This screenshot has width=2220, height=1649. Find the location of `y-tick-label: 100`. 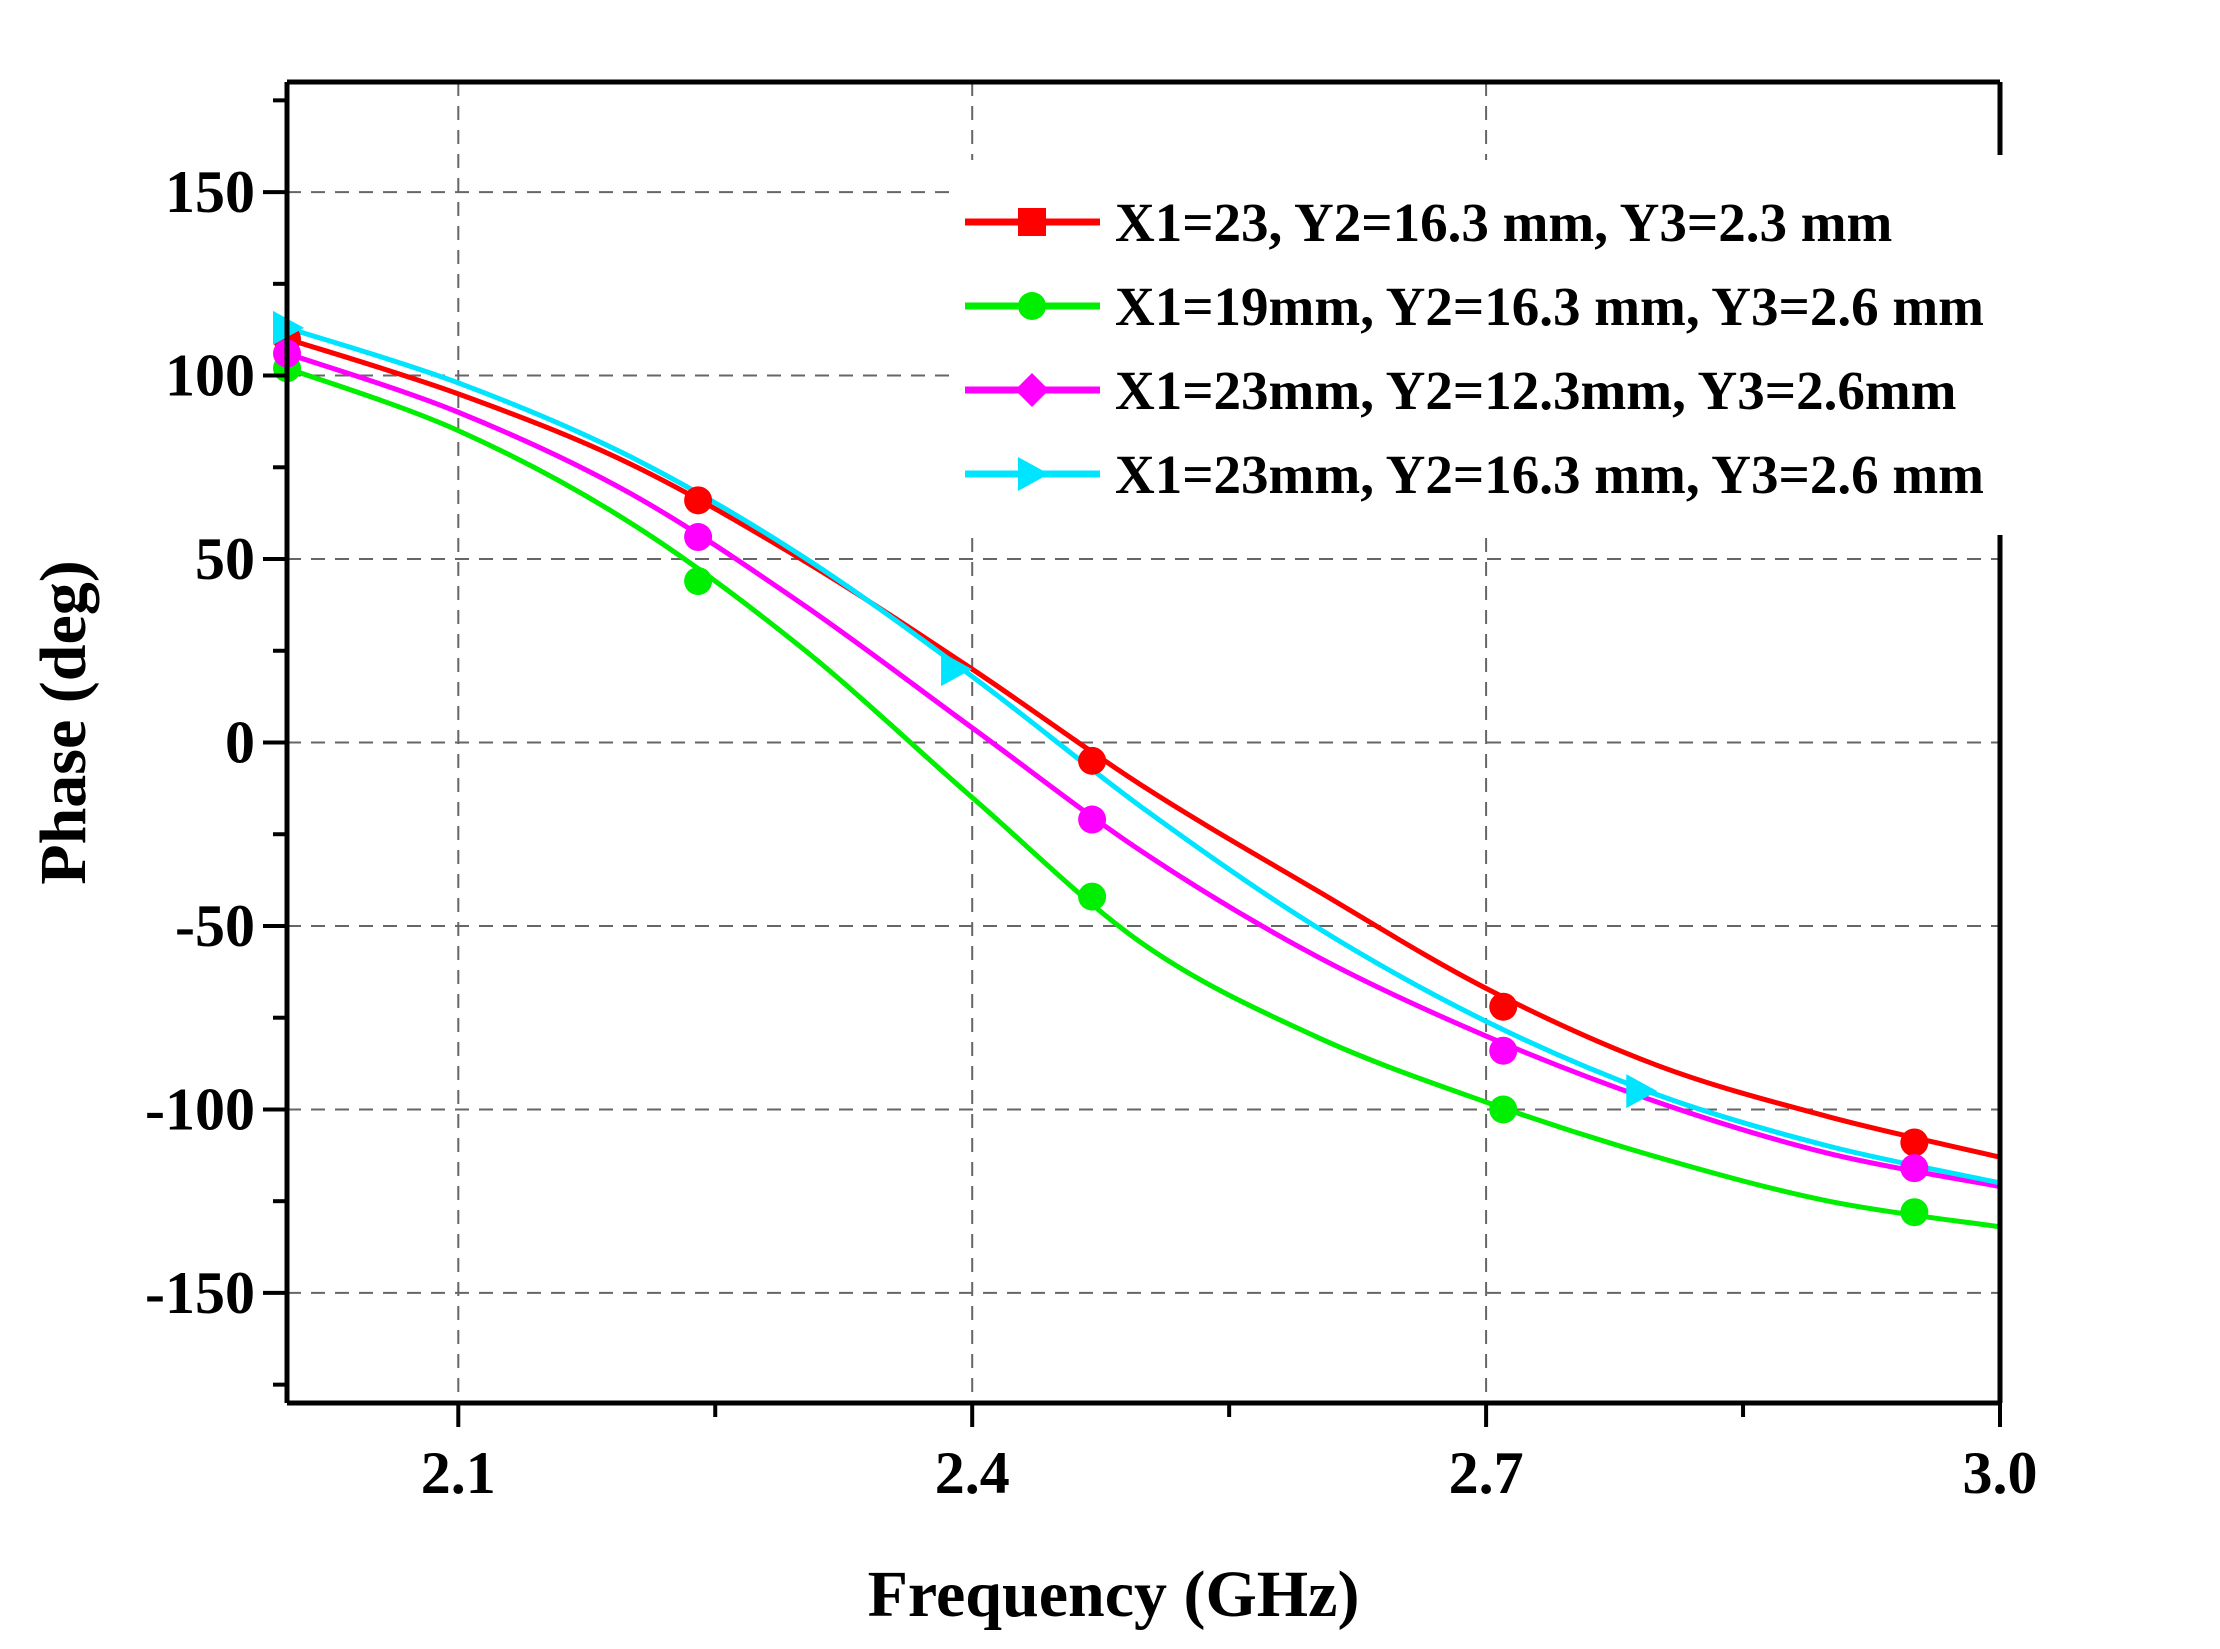

y-tick-label: 100 is located at coordinates (210, 376).